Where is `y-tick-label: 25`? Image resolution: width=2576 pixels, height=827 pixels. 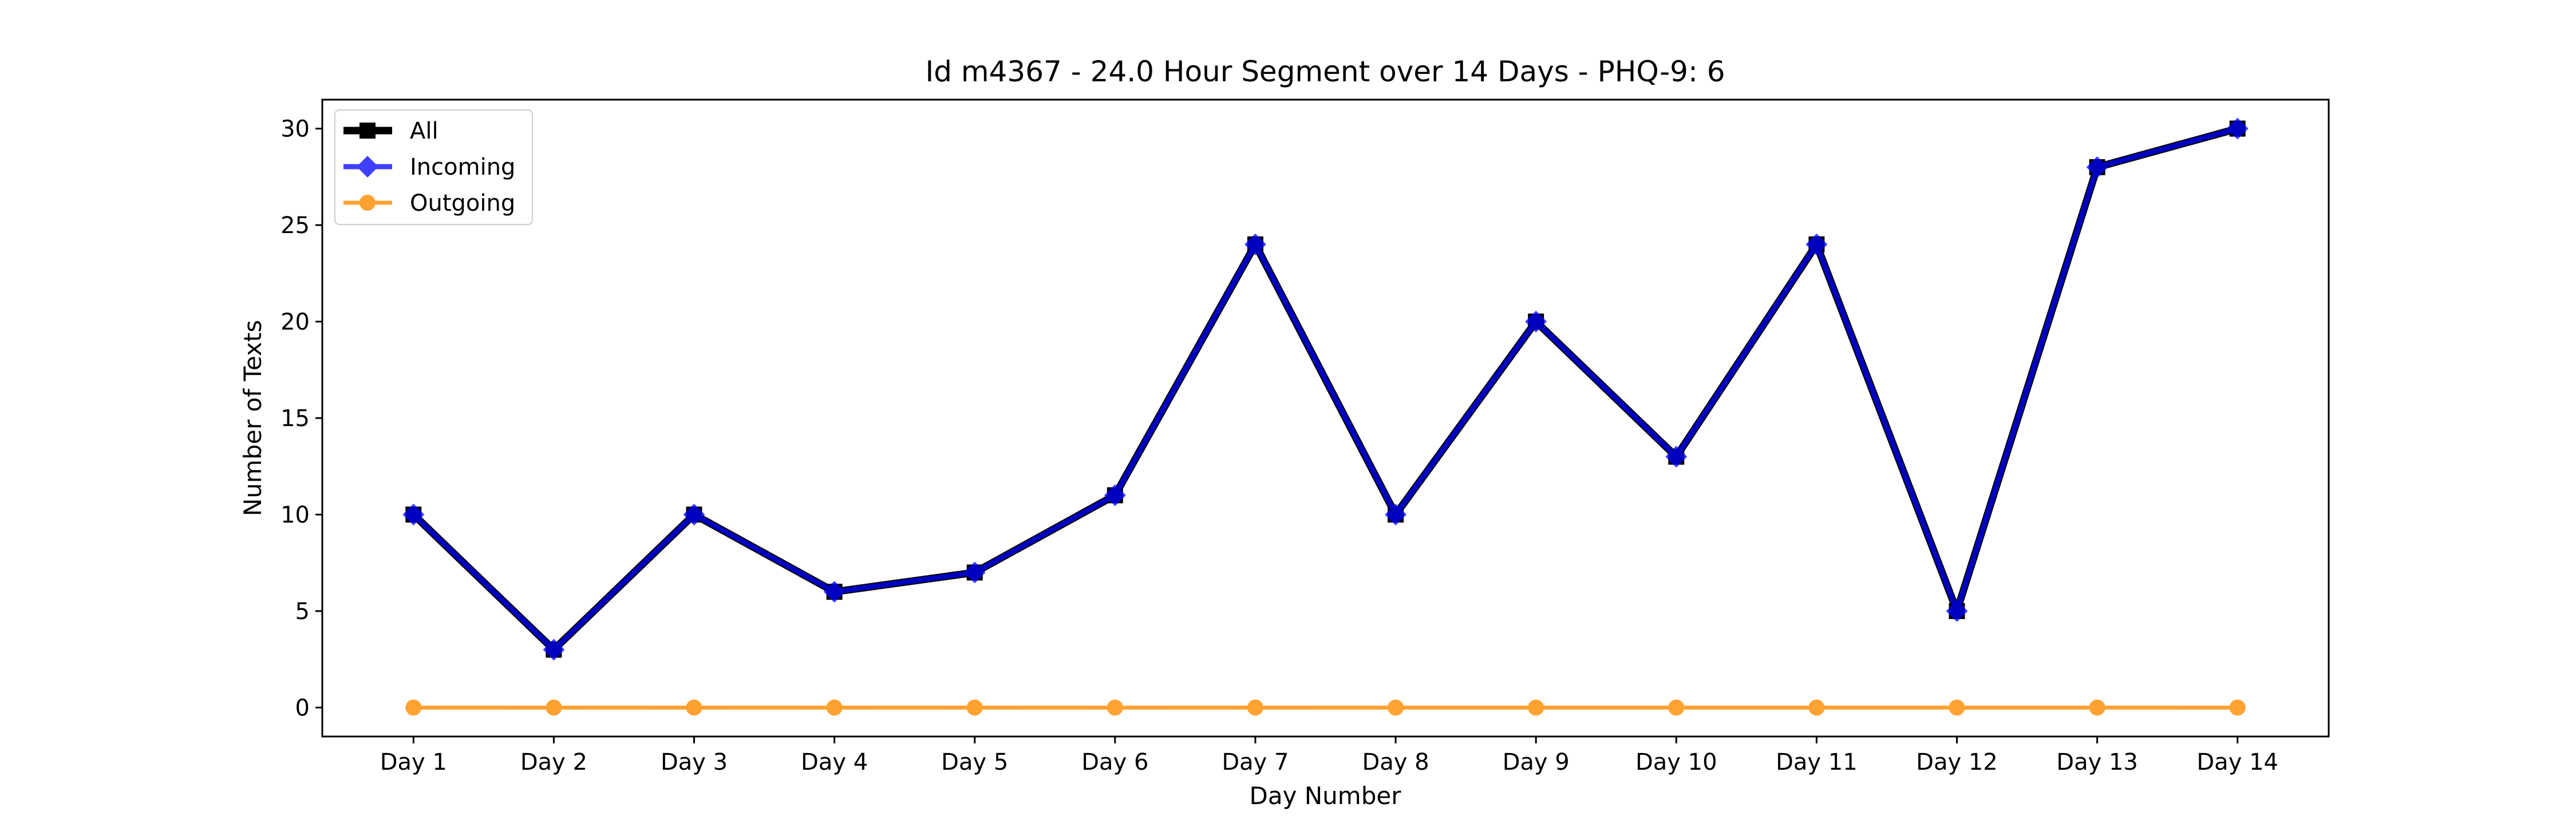
y-tick-label: 25 is located at coordinates (295, 226).